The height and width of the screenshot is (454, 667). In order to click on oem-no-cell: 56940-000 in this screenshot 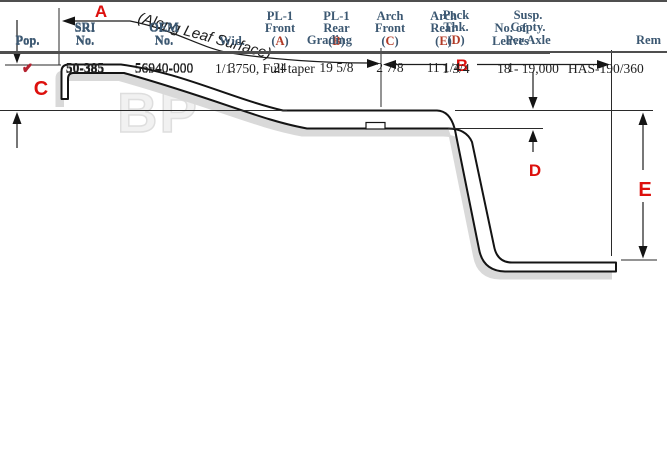, I will do `click(164, 67)`.